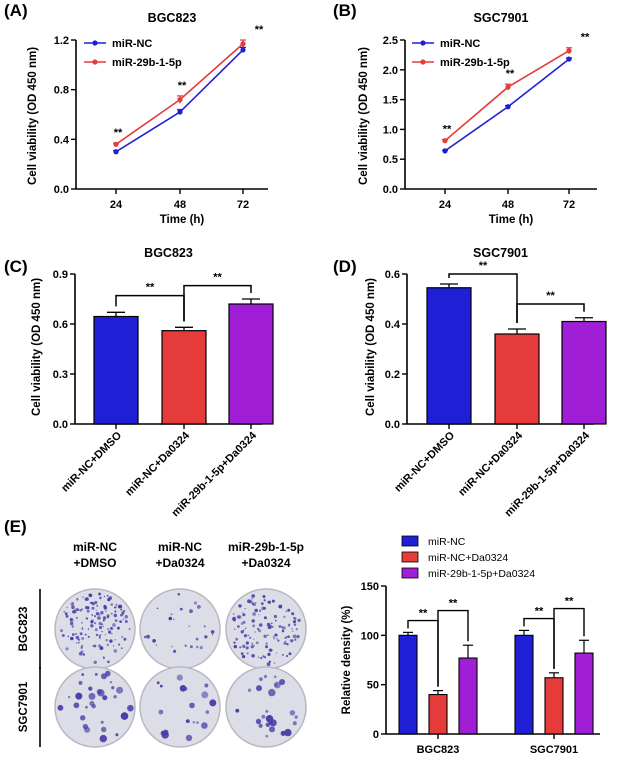  Describe the element at coordinates (390, 101) in the screenshot. I see `chart-b-y-tick-label: 1.5` at that location.